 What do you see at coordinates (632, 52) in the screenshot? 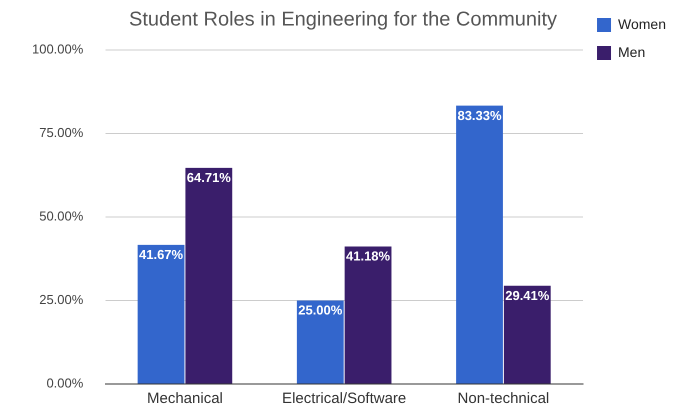
I see `legend-label: Men` at bounding box center [632, 52].